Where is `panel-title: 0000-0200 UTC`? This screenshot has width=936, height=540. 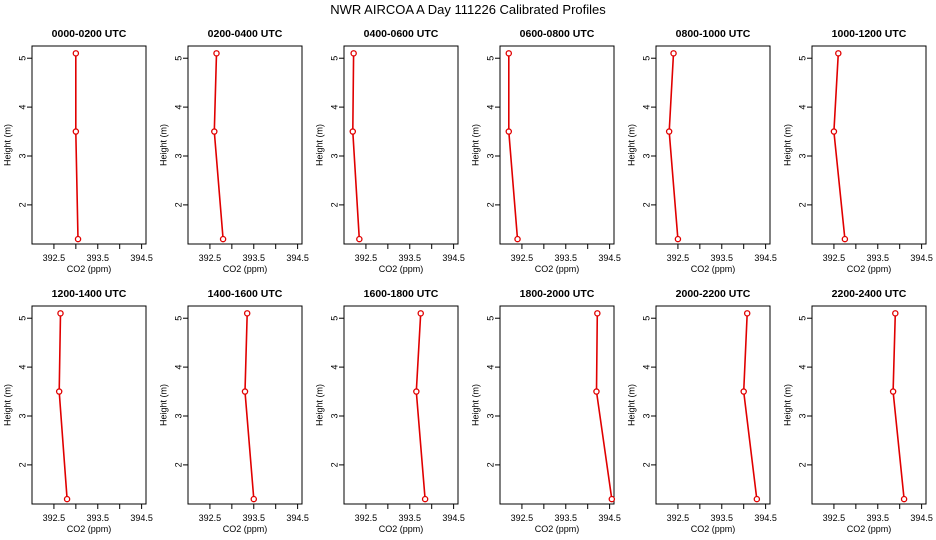
panel-title: 0000-0200 UTC is located at coordinates (89, 34).